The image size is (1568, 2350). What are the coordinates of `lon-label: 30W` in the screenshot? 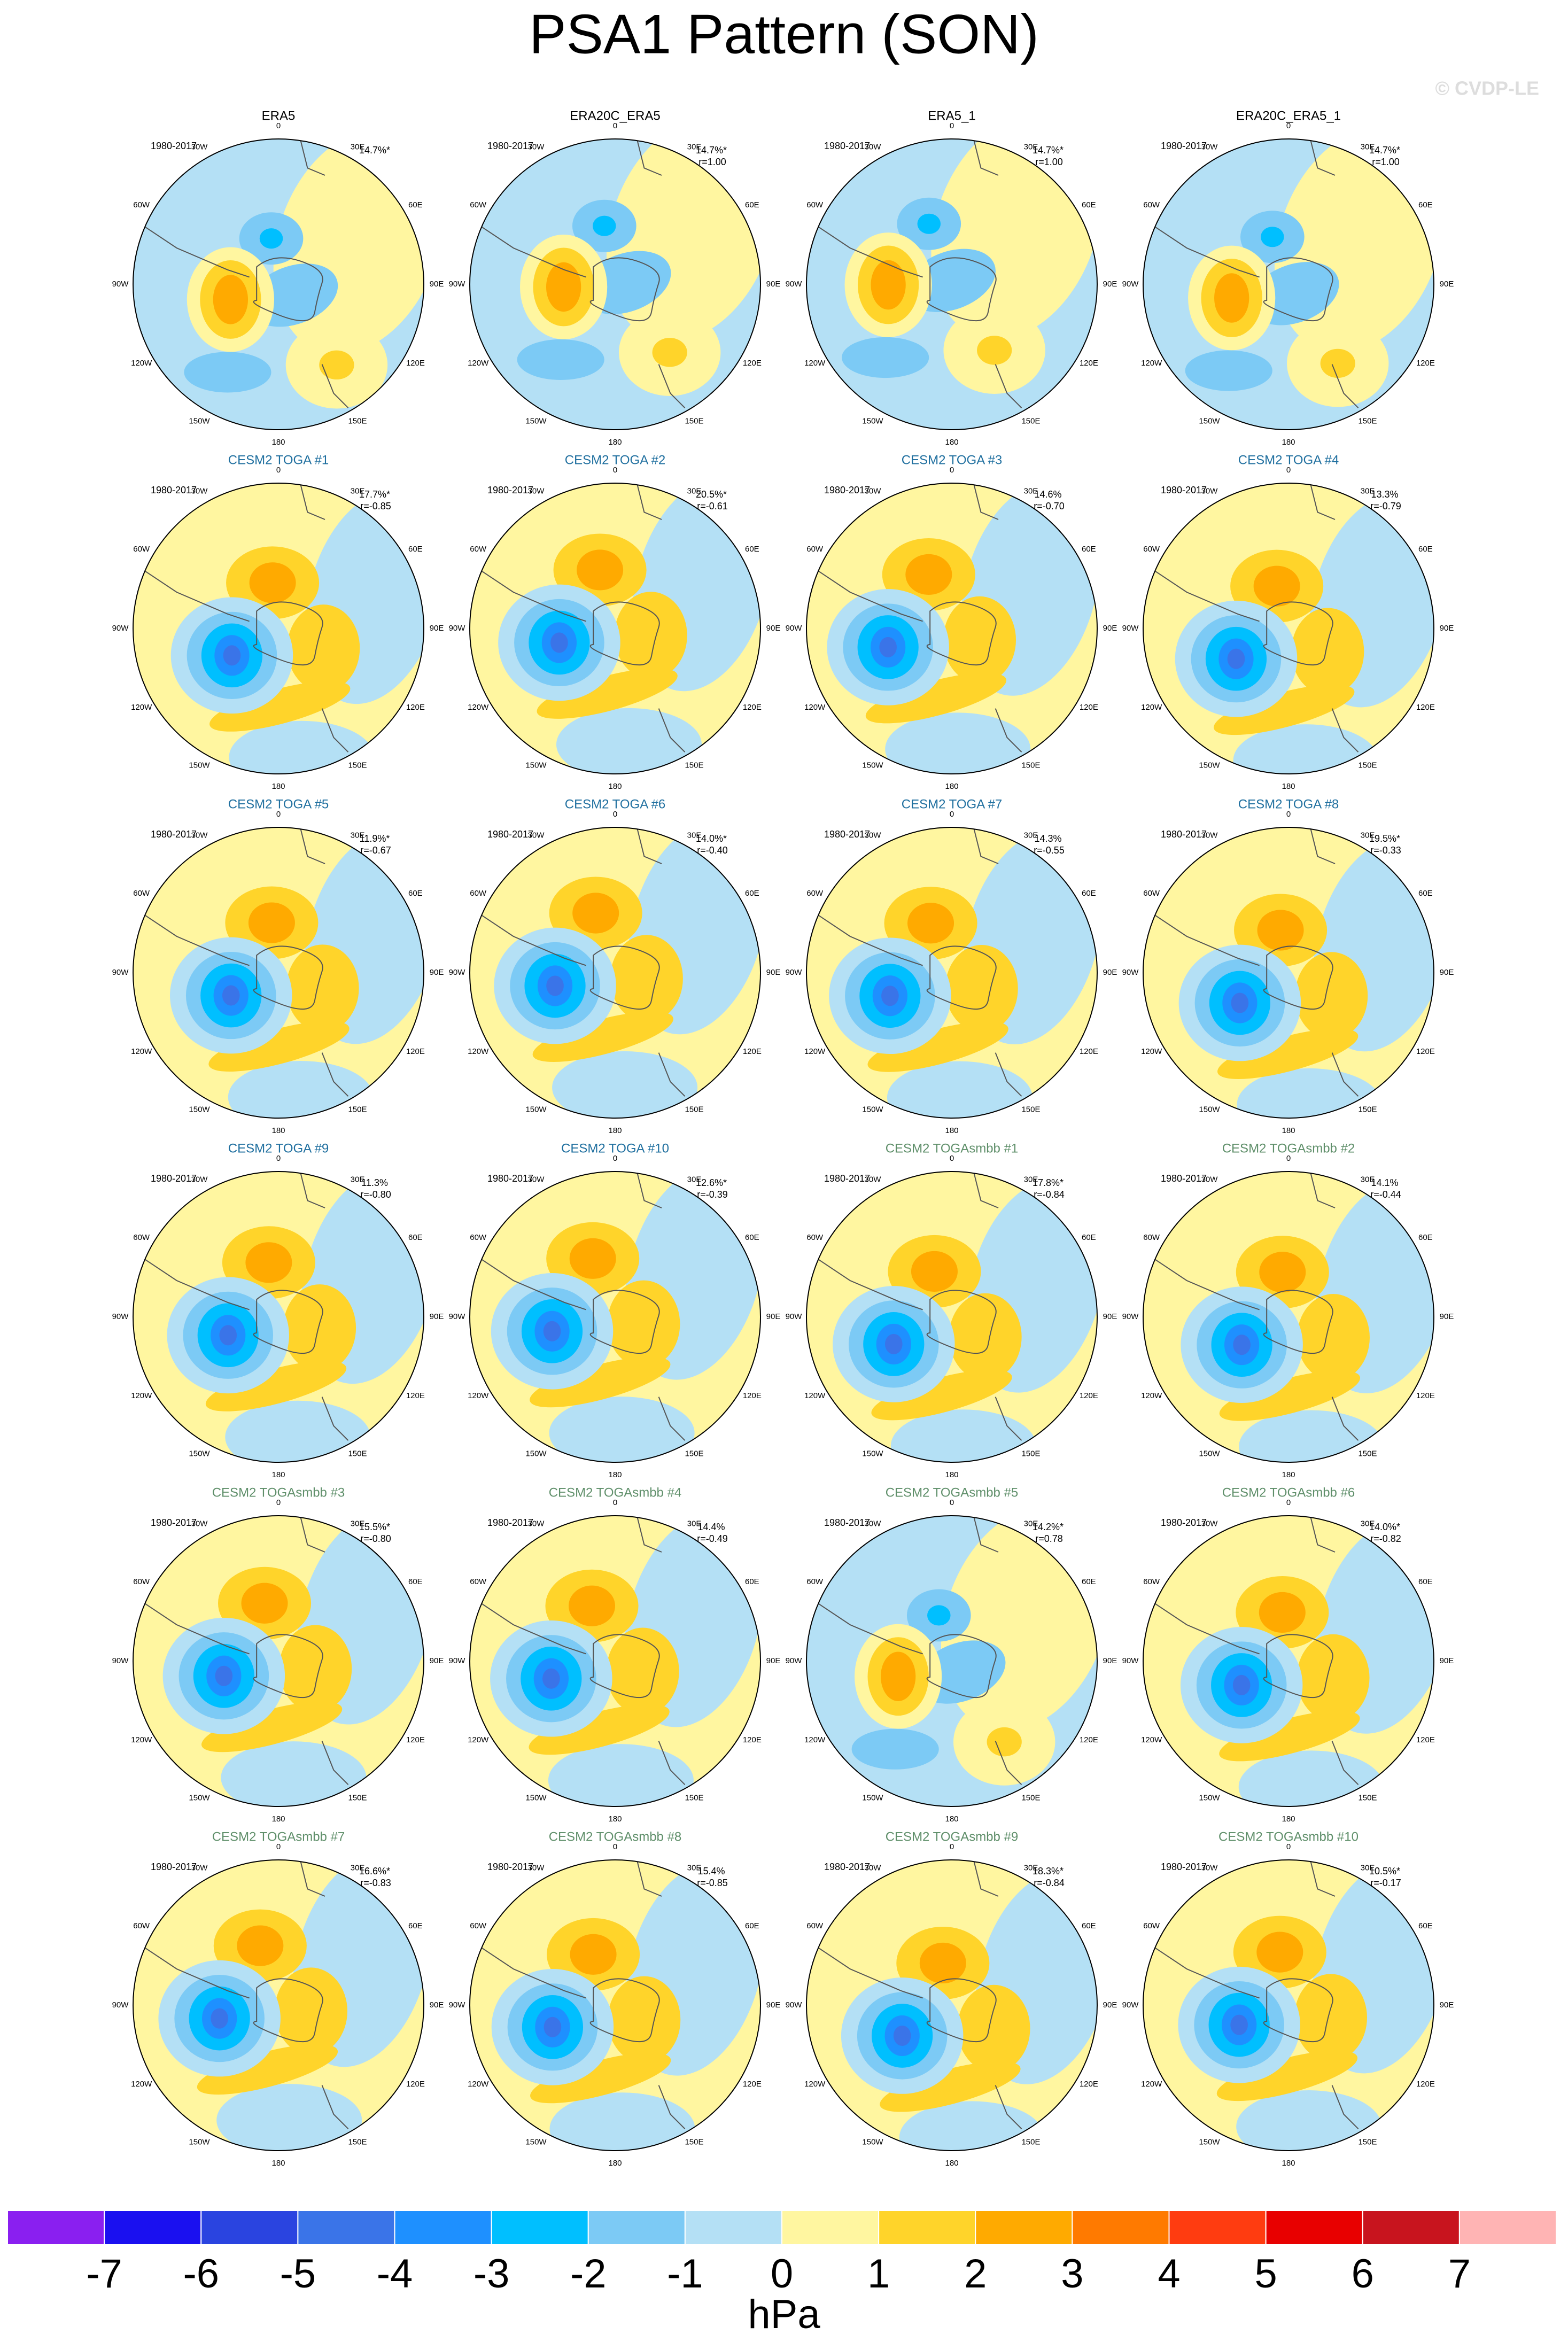 It's located at (200, 836).